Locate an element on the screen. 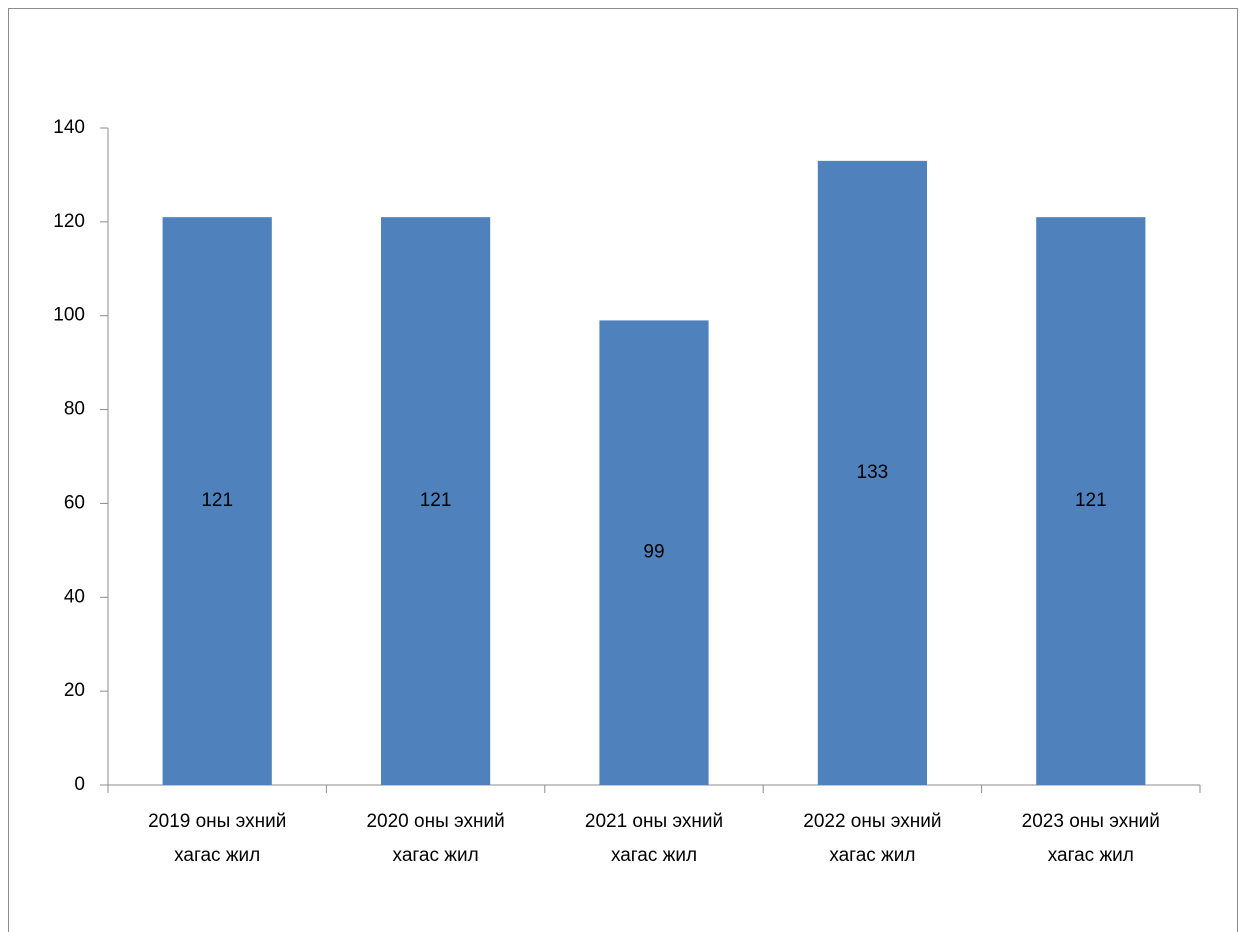 This screenshot has width=1247, height=932. y-tick-label: 20 is located at coordinates (74, 690).